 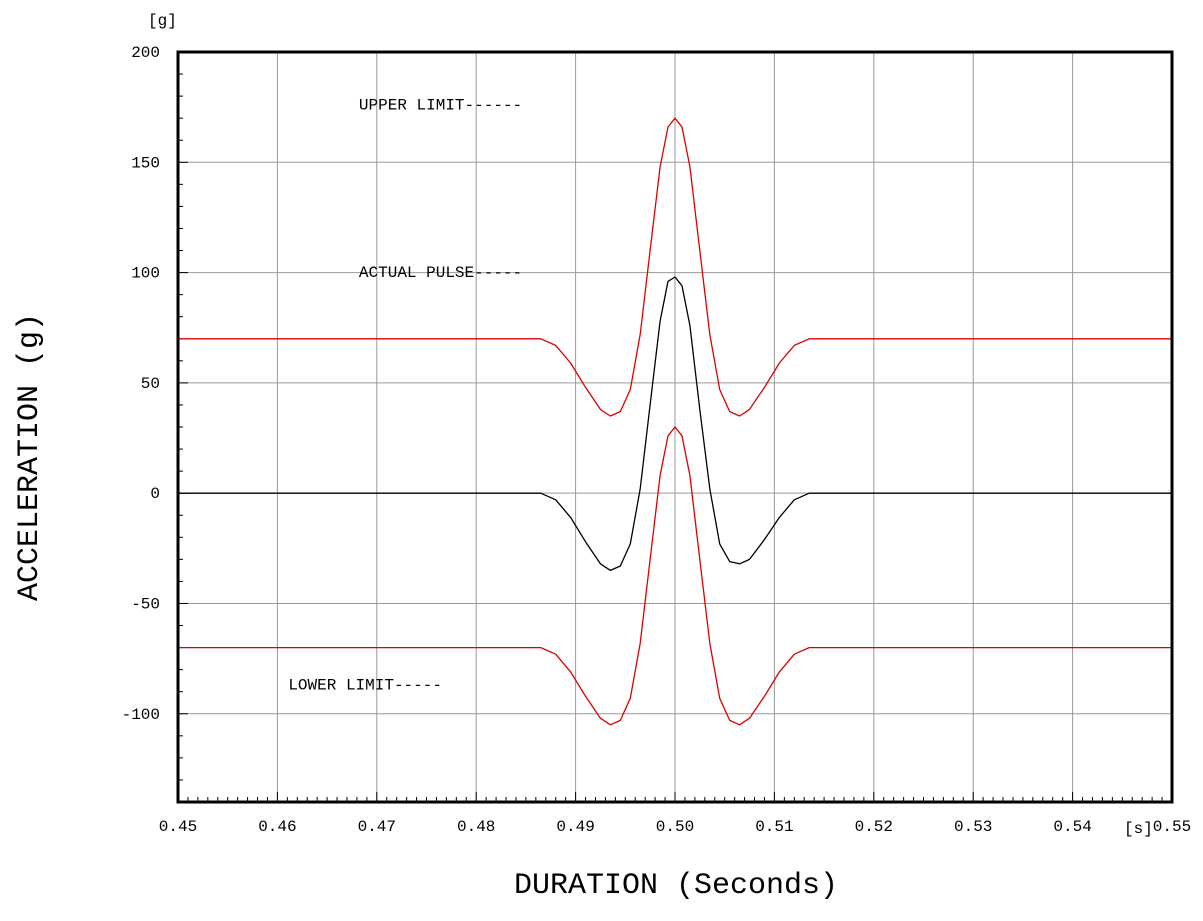 I want to click on annotation-pulse: ACTUAL PULSE-----, so click(x=440, y=273).